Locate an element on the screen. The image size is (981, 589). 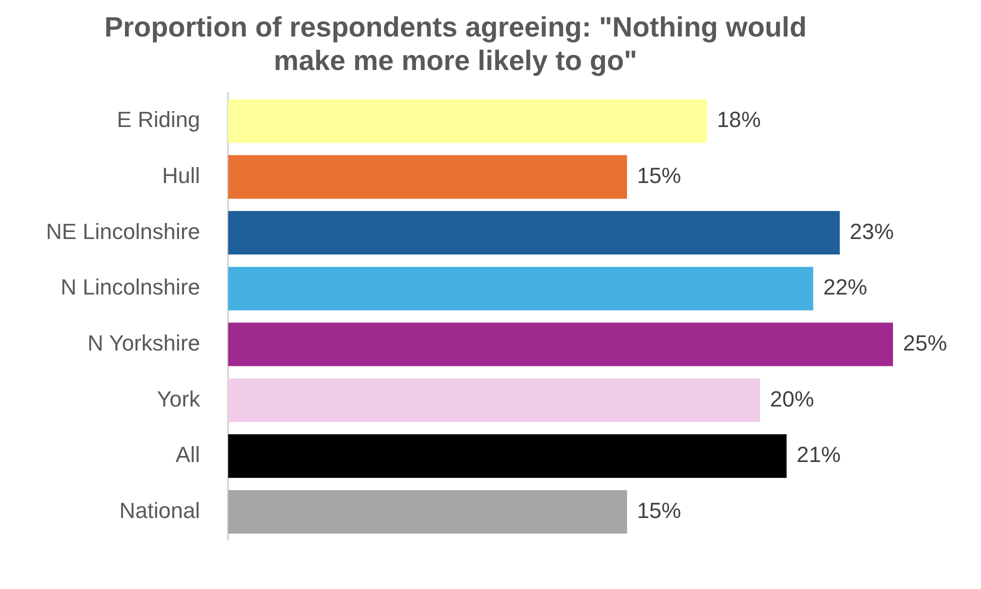
chart-title: Proportion of respondents agreeing: "Nothing would make me more likely to go" is located at coordinates (455, 44).